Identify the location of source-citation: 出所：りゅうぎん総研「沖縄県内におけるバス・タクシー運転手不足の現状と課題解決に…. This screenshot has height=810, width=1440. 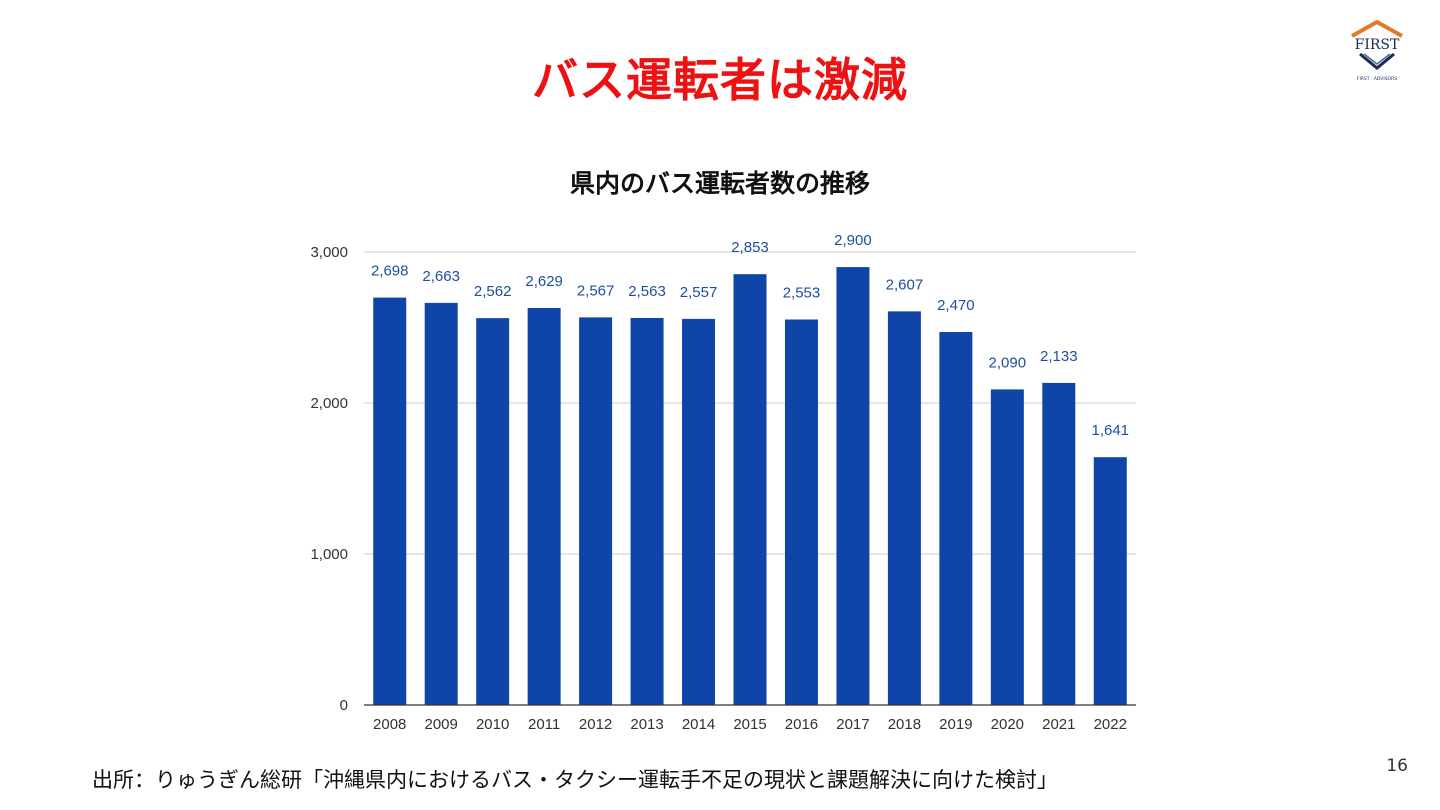
(575, 780).